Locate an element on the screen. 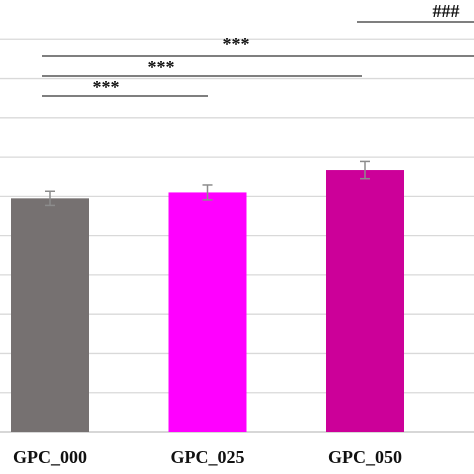 The image size is (474, 474). significance-label: ### is located at coordinates (446, 11).